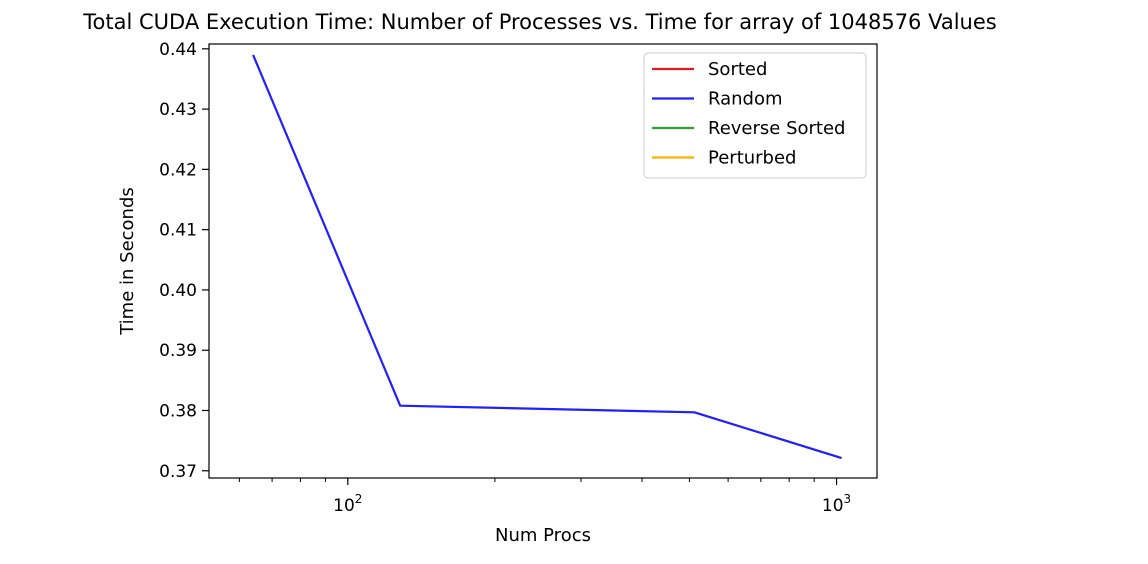 The image size is (1148, 564). Describe the element at coordinates (745, 99) in the screenshot. I see `legend-label: Random` at that location.